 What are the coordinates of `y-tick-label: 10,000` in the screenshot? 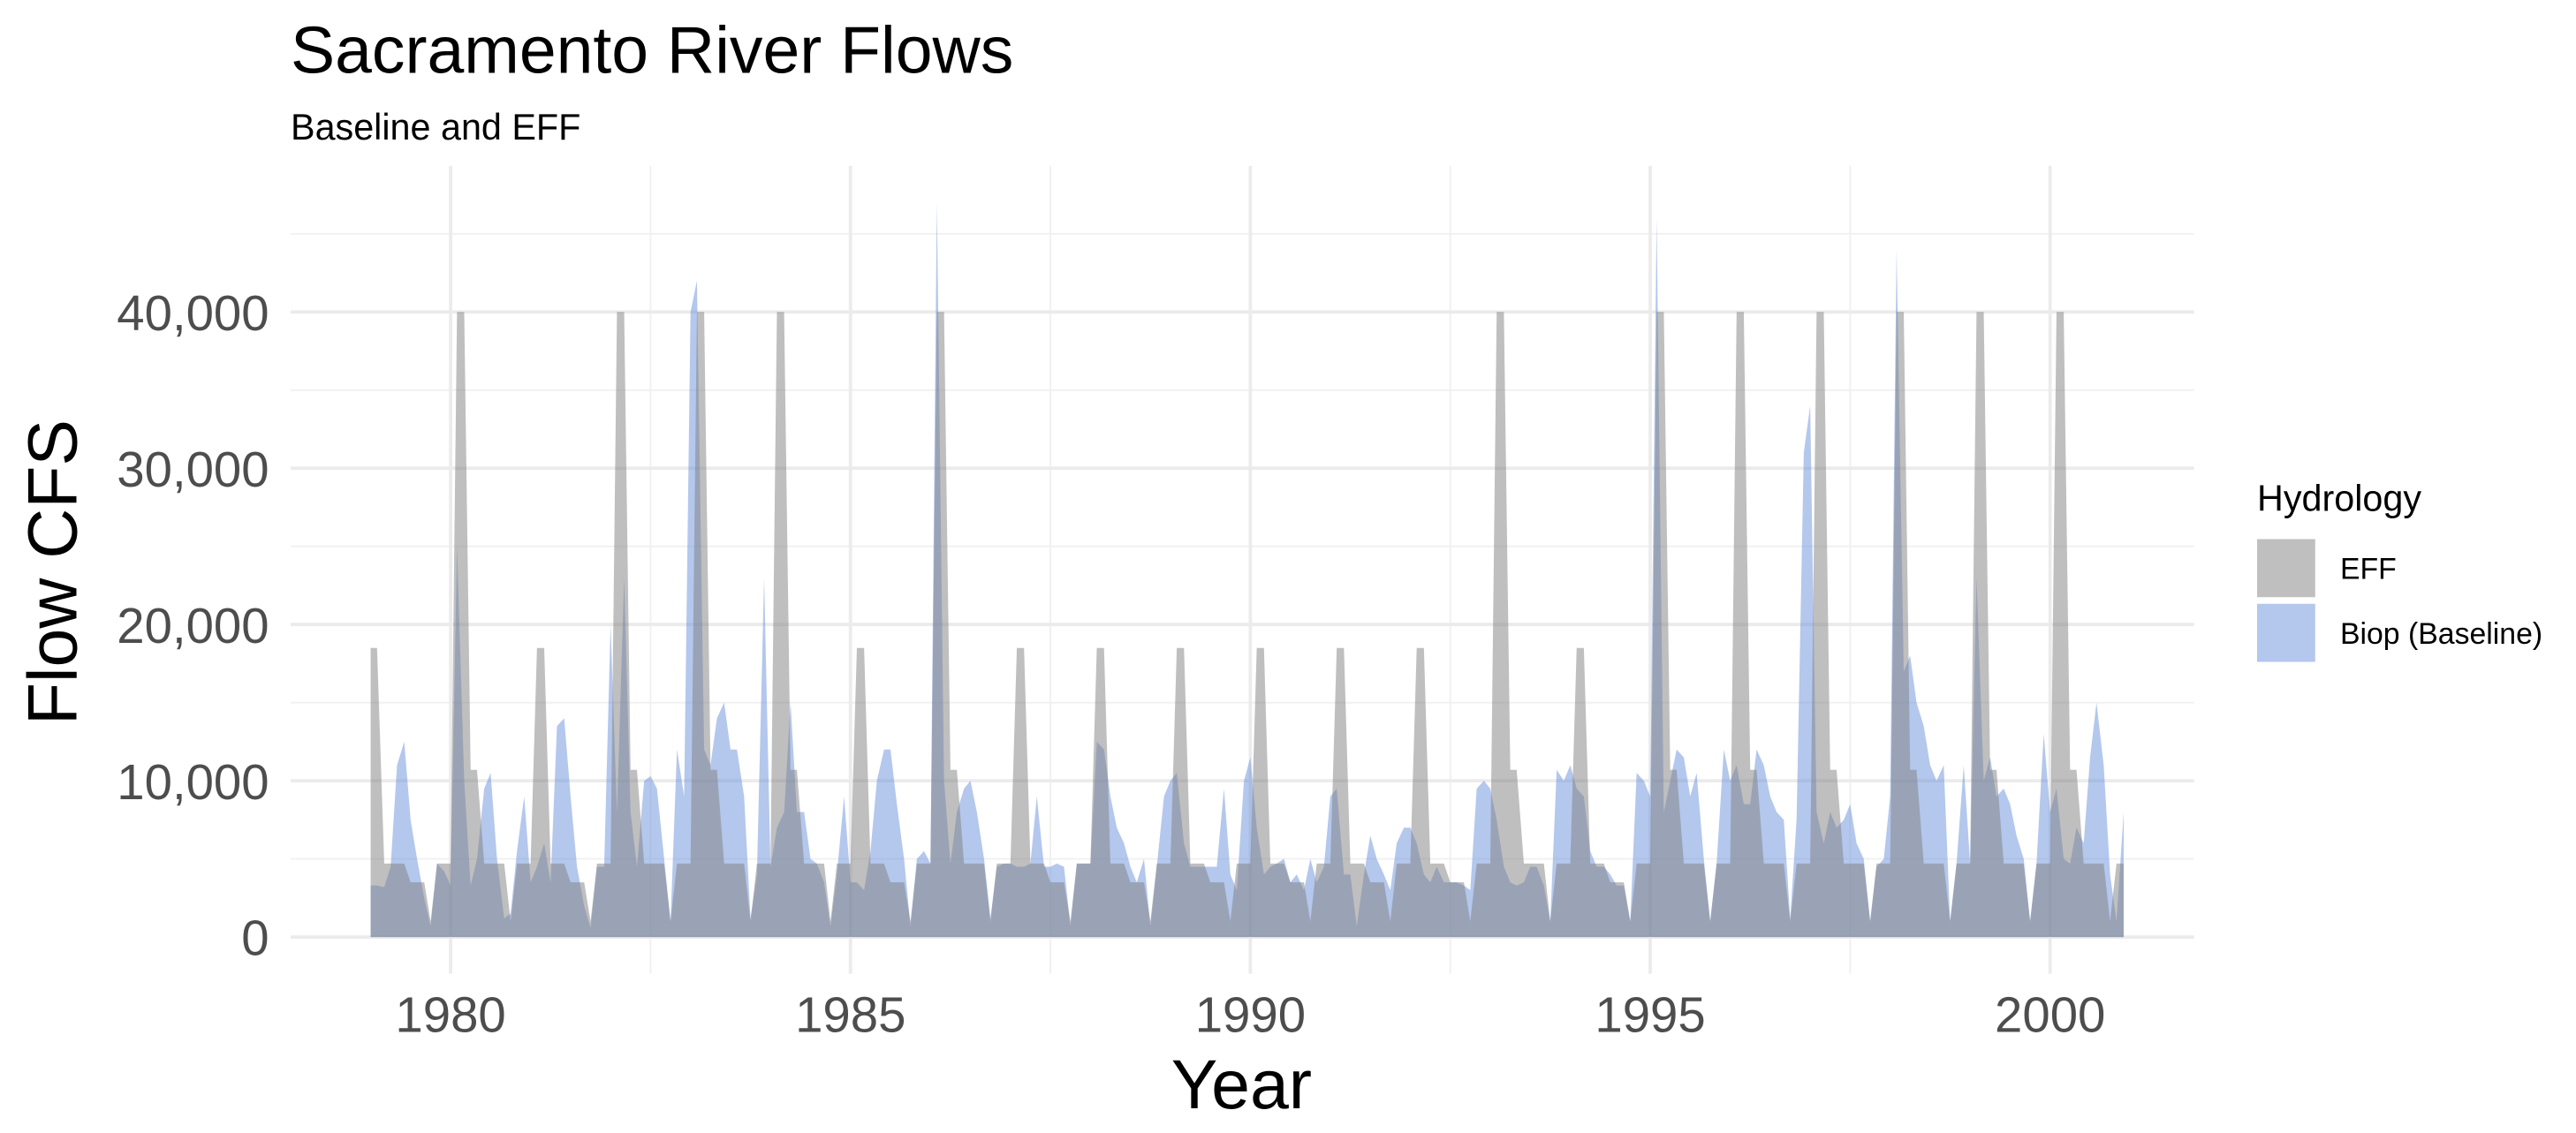 It's located at (193, 782).